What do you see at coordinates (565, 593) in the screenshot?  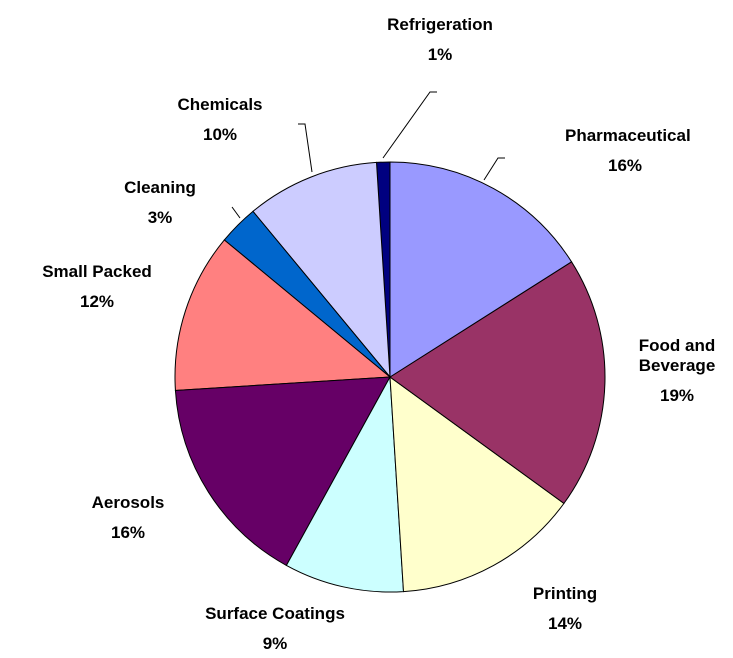 I see `category-name: Printing` at bounding box center [565, 593].